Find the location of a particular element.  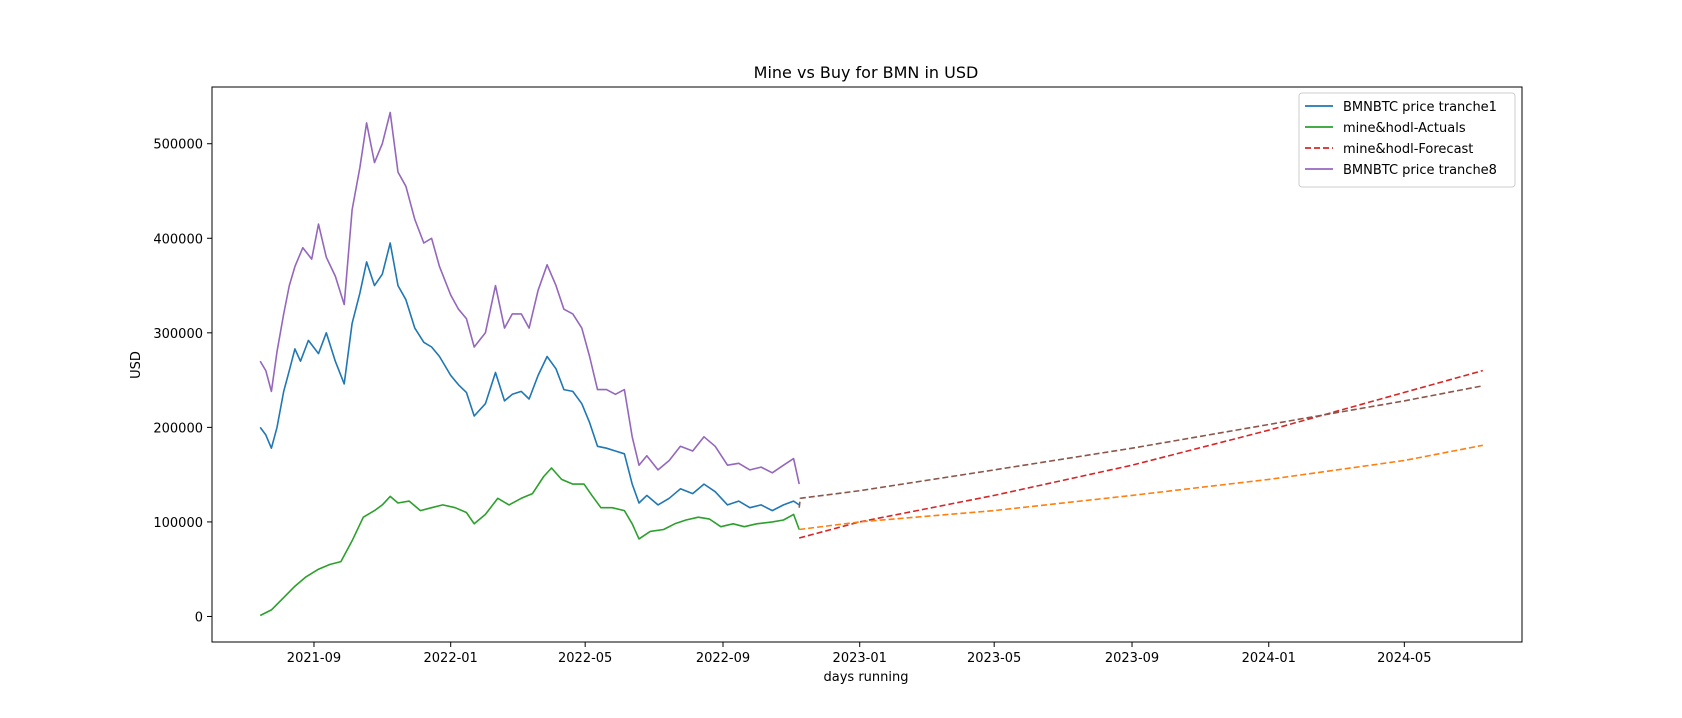

legend-box is located at coordinates (1407, 140).